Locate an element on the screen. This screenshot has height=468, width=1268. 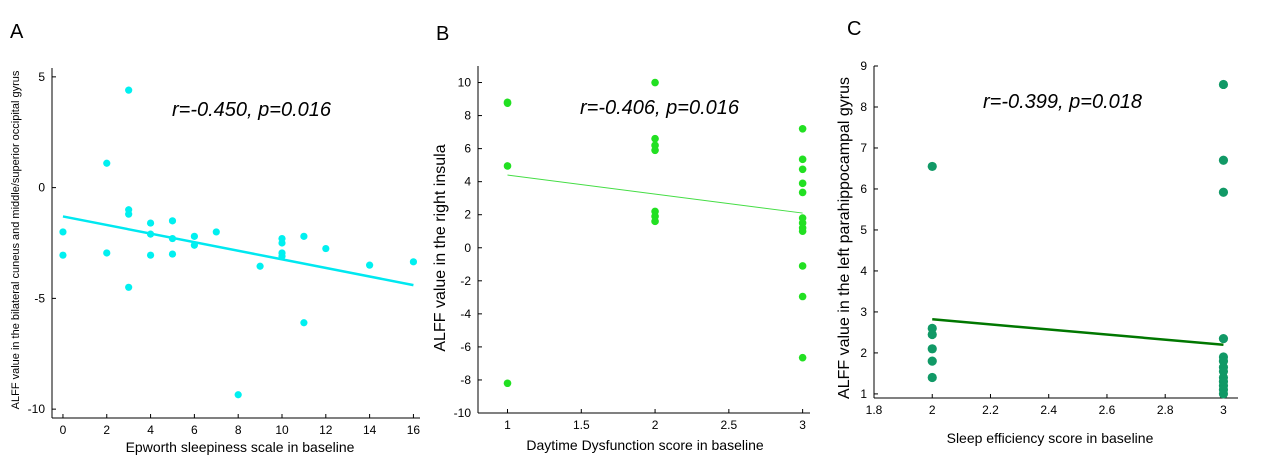
y-tick-label: 1 is located at coordinates (863, 394).